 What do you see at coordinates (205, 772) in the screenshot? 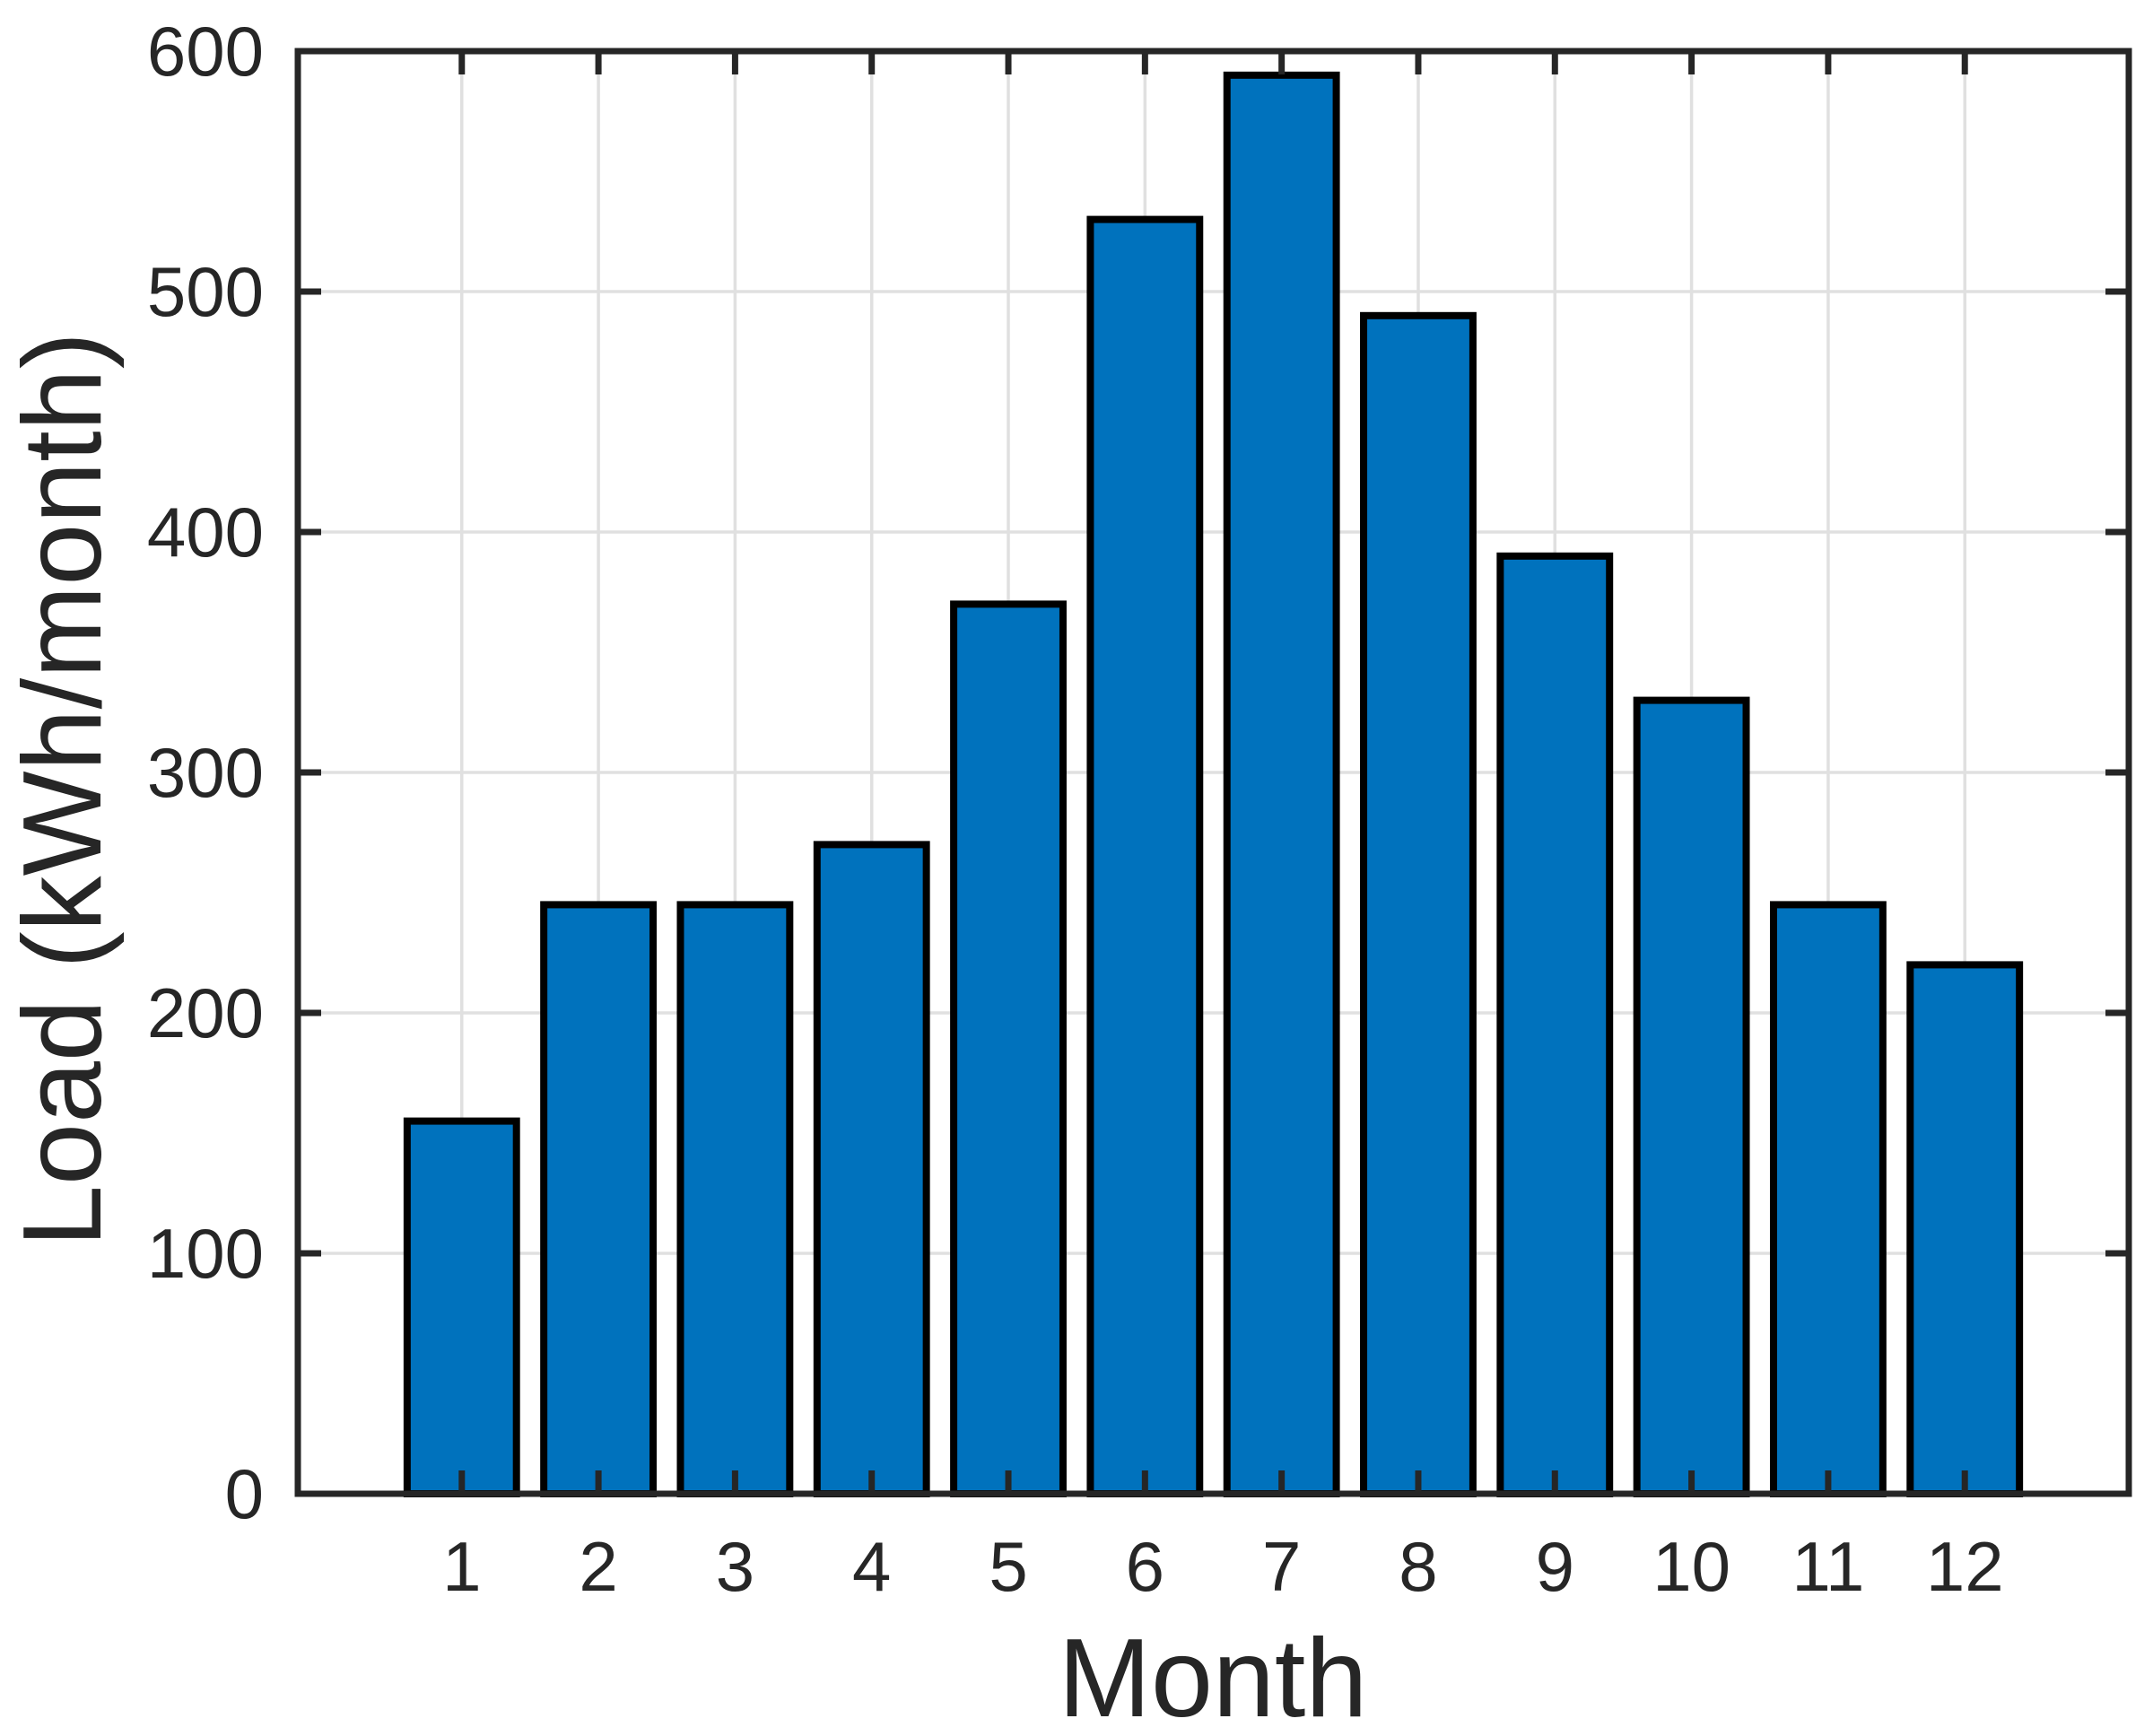
I see `y-tick-label-300: 300` at bounding box center [205, 772].